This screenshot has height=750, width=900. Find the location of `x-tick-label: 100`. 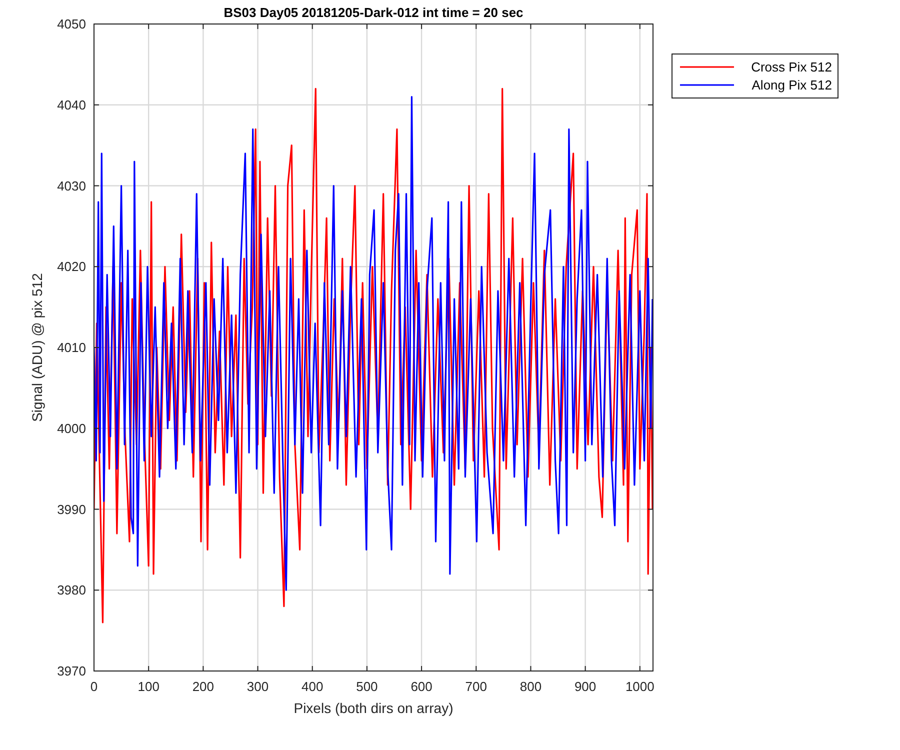

x-tick-label: 100 is located at coordinates (149, 686).